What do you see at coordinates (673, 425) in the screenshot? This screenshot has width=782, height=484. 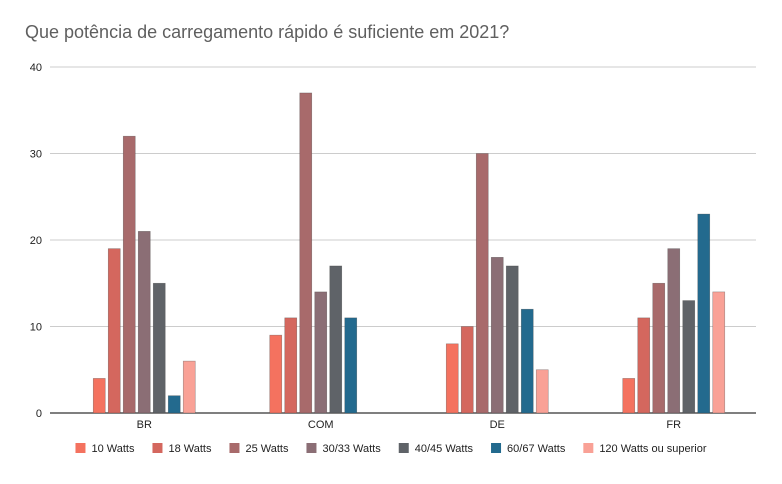 I see `x-category-label: FR` at bounding box center [673, 425].